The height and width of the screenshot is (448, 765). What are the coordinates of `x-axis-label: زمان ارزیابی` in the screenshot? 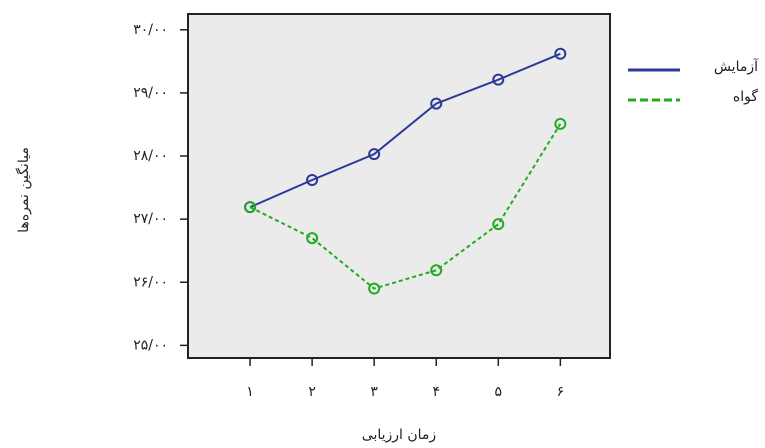 It's located at (399, 435).